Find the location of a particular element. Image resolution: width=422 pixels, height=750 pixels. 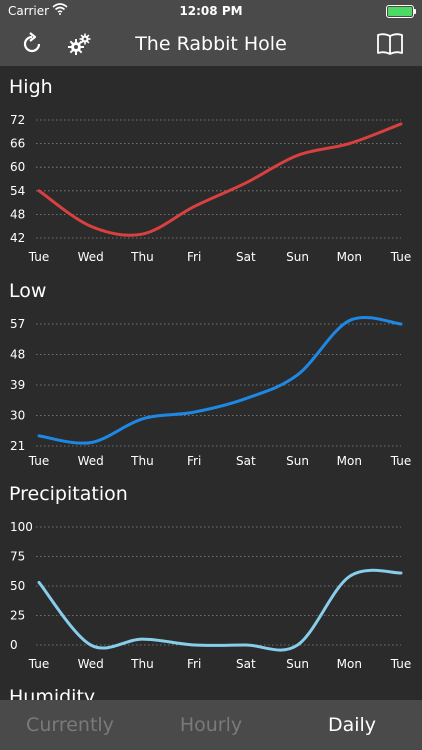

tab-bar: Currently Hourly Daily is located at coordinates (211, 725).